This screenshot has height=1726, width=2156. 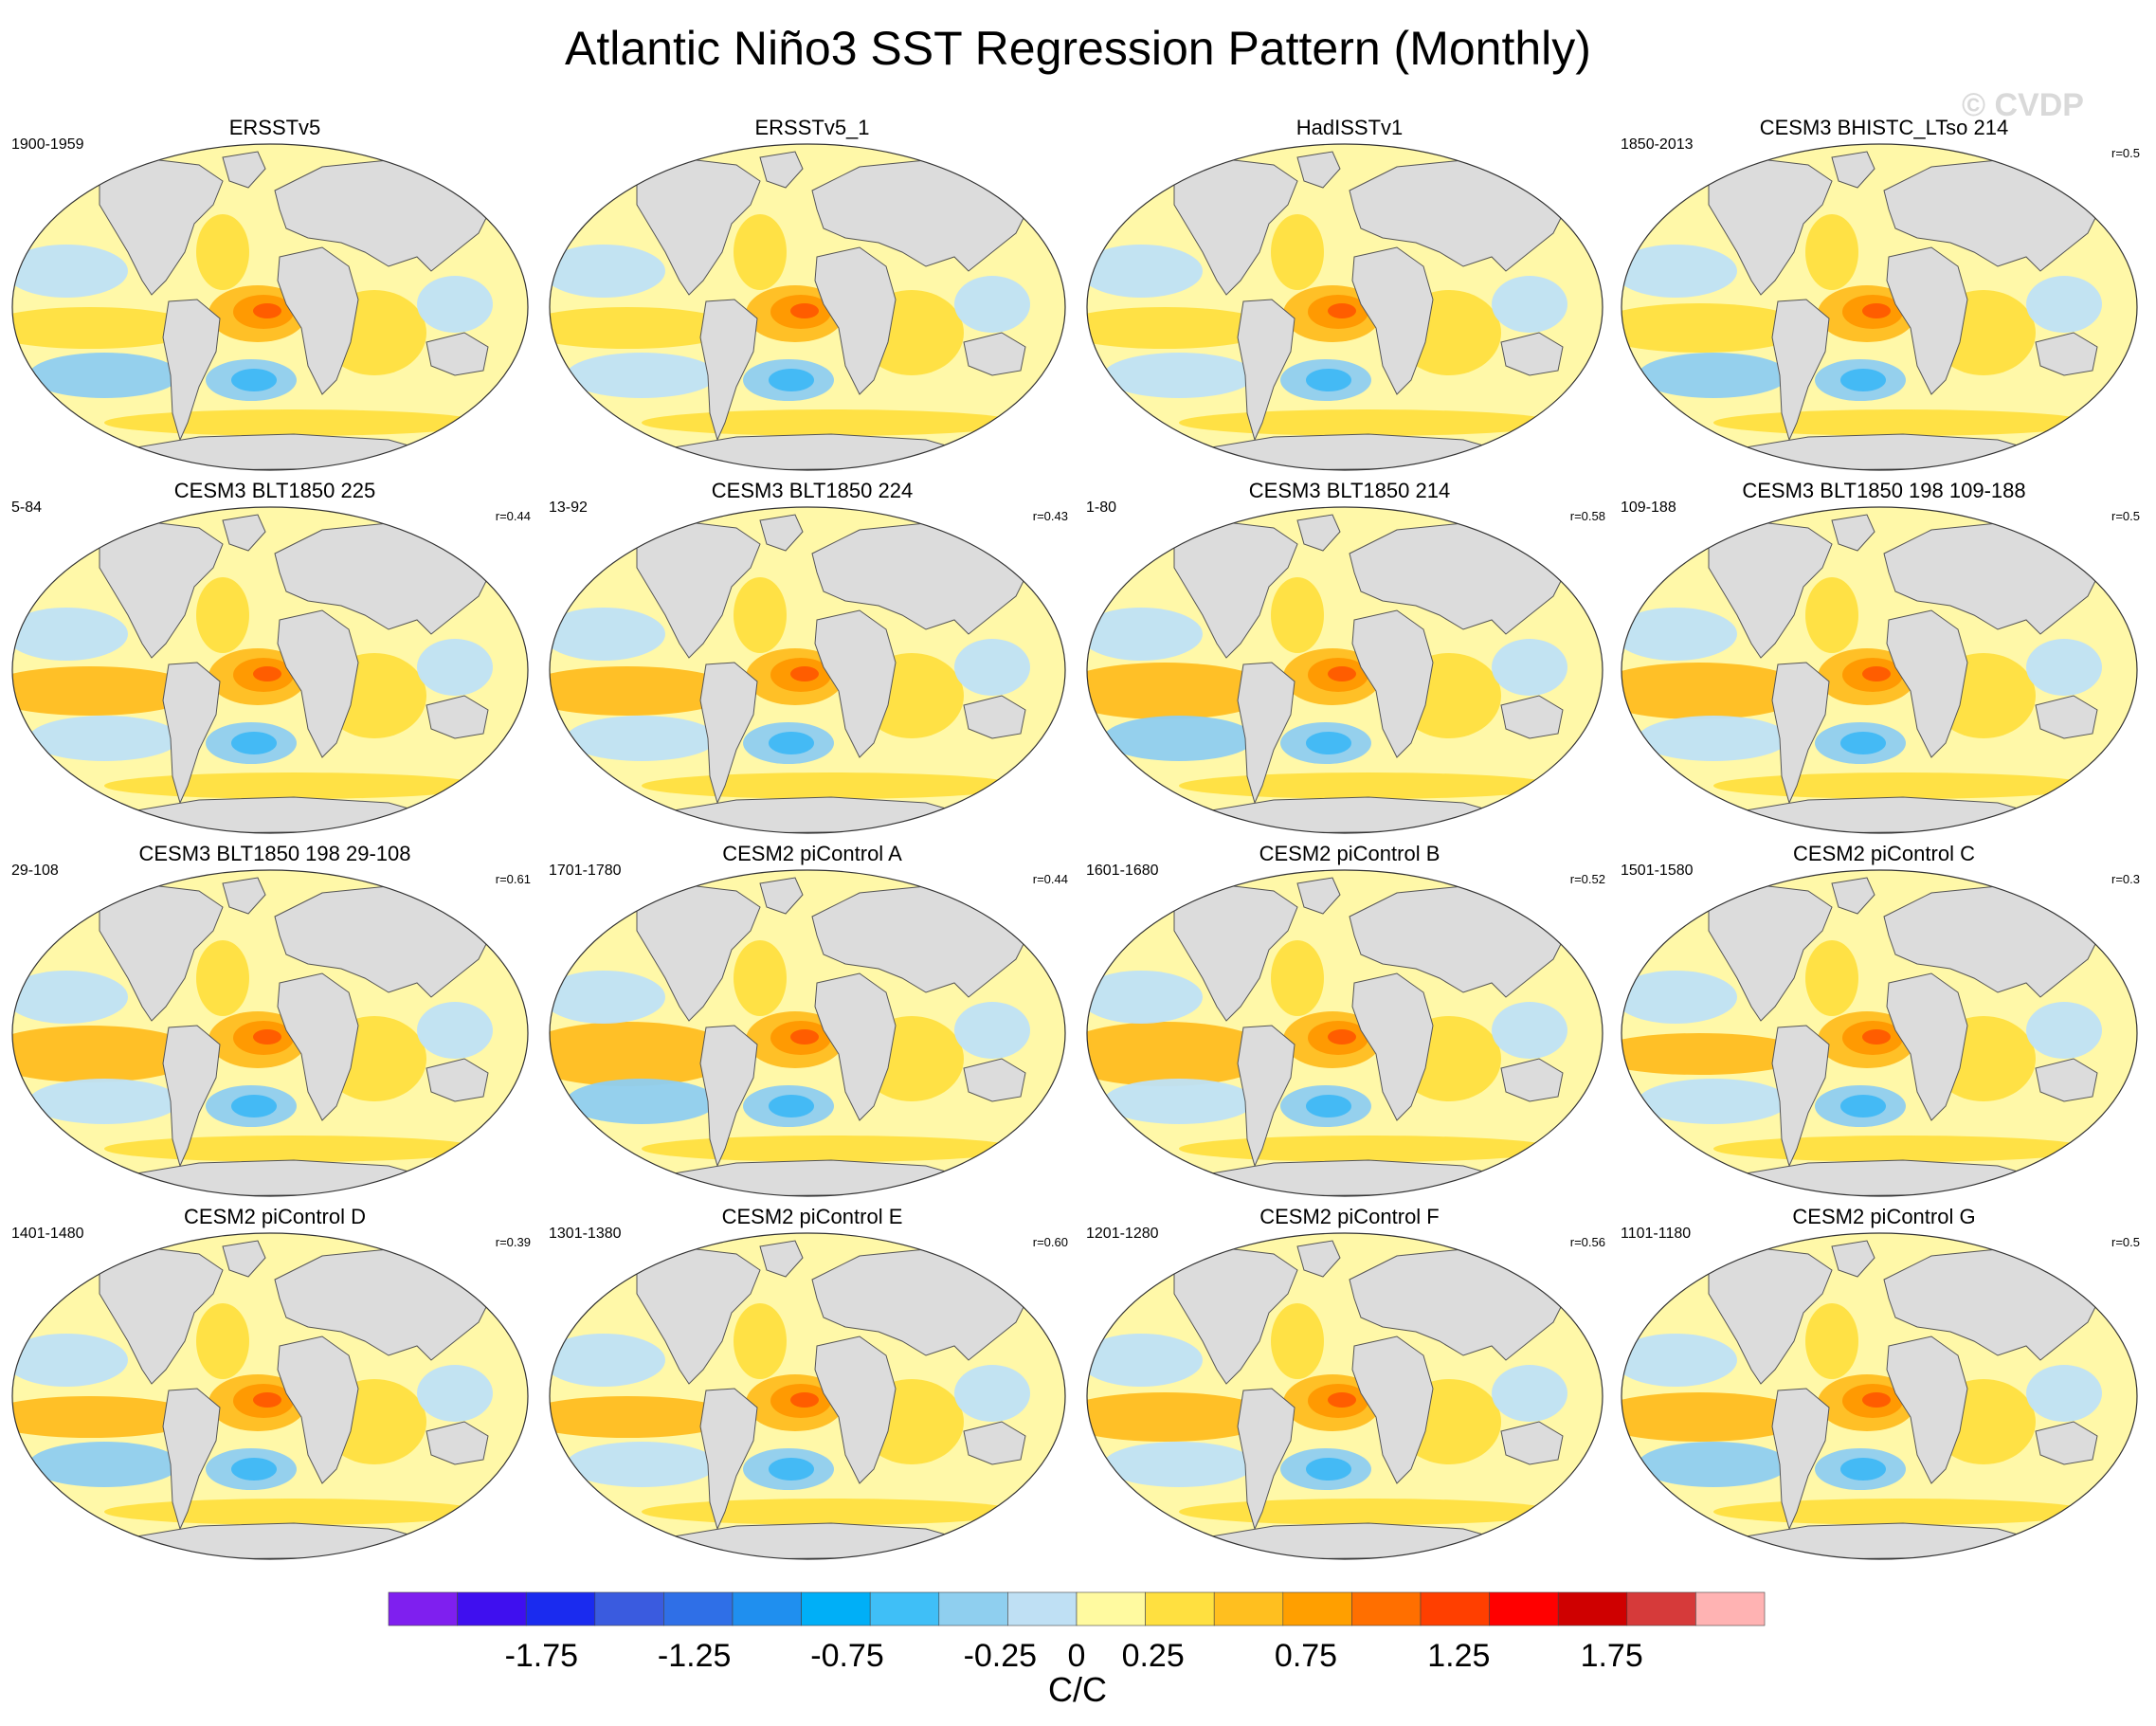 I want to click on map-panel: CESM3 BLT1850 214 1-80 r=0.58, so click(x=1349, y=659).